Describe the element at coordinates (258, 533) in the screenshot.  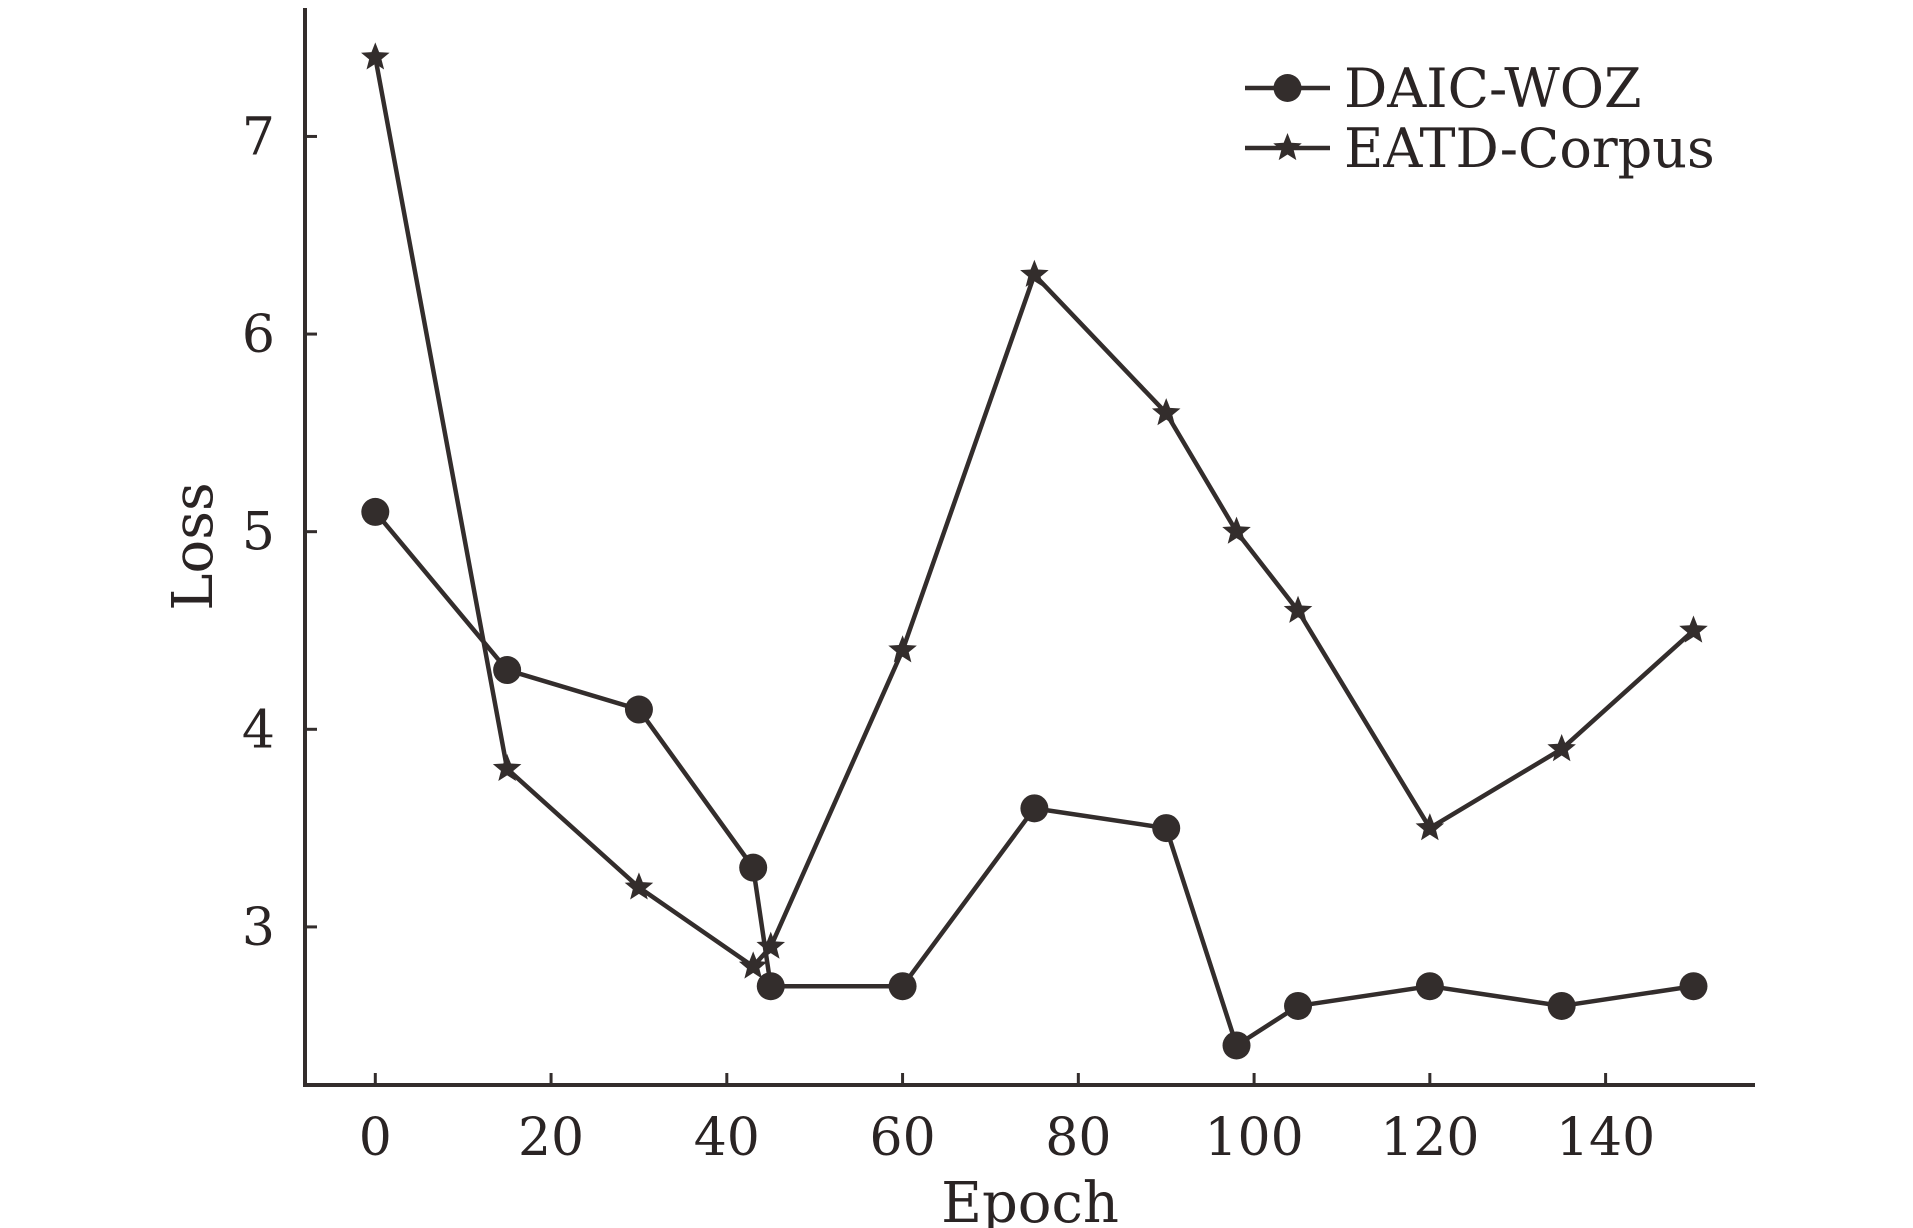
I see `y-tick-label: 5` at that location.